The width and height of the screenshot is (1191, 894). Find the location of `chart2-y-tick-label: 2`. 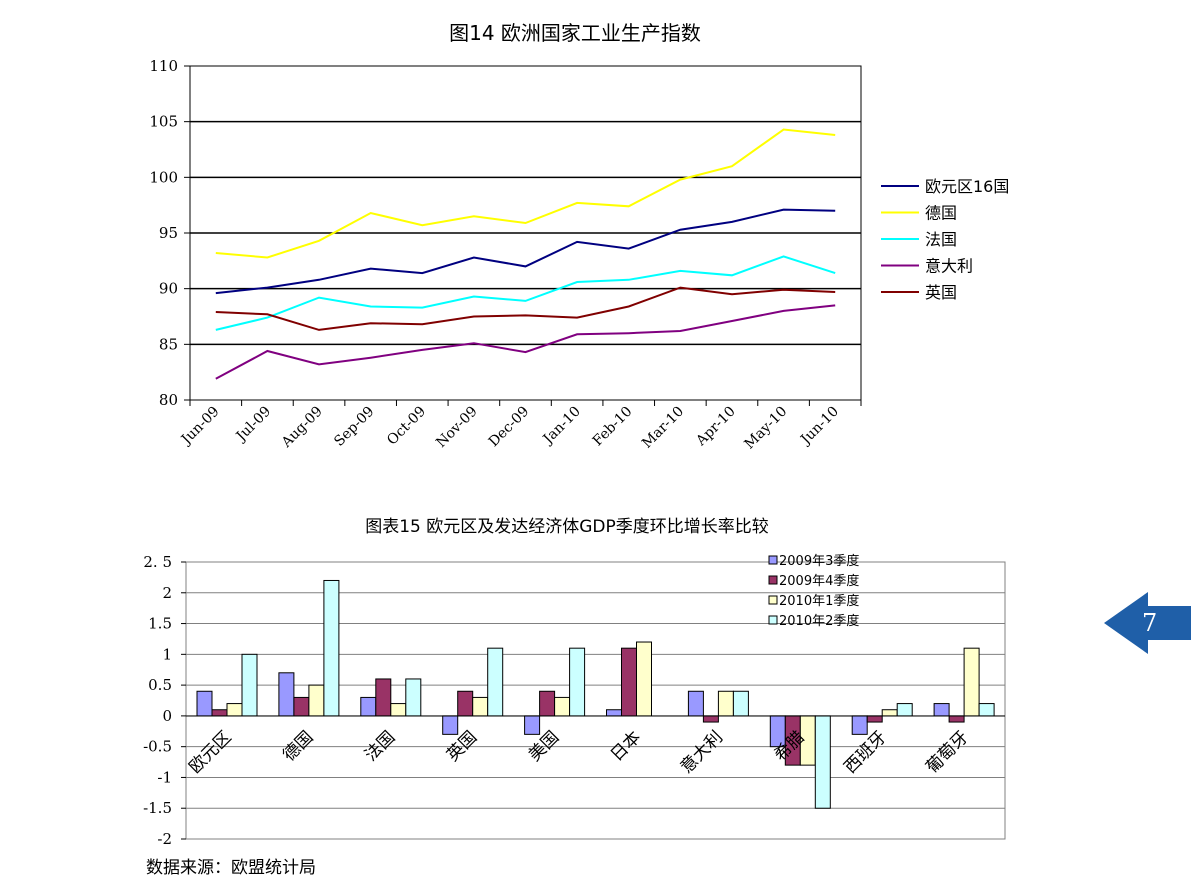

chart2-y-tick-label: 2 is located at coordinates (167, 593).